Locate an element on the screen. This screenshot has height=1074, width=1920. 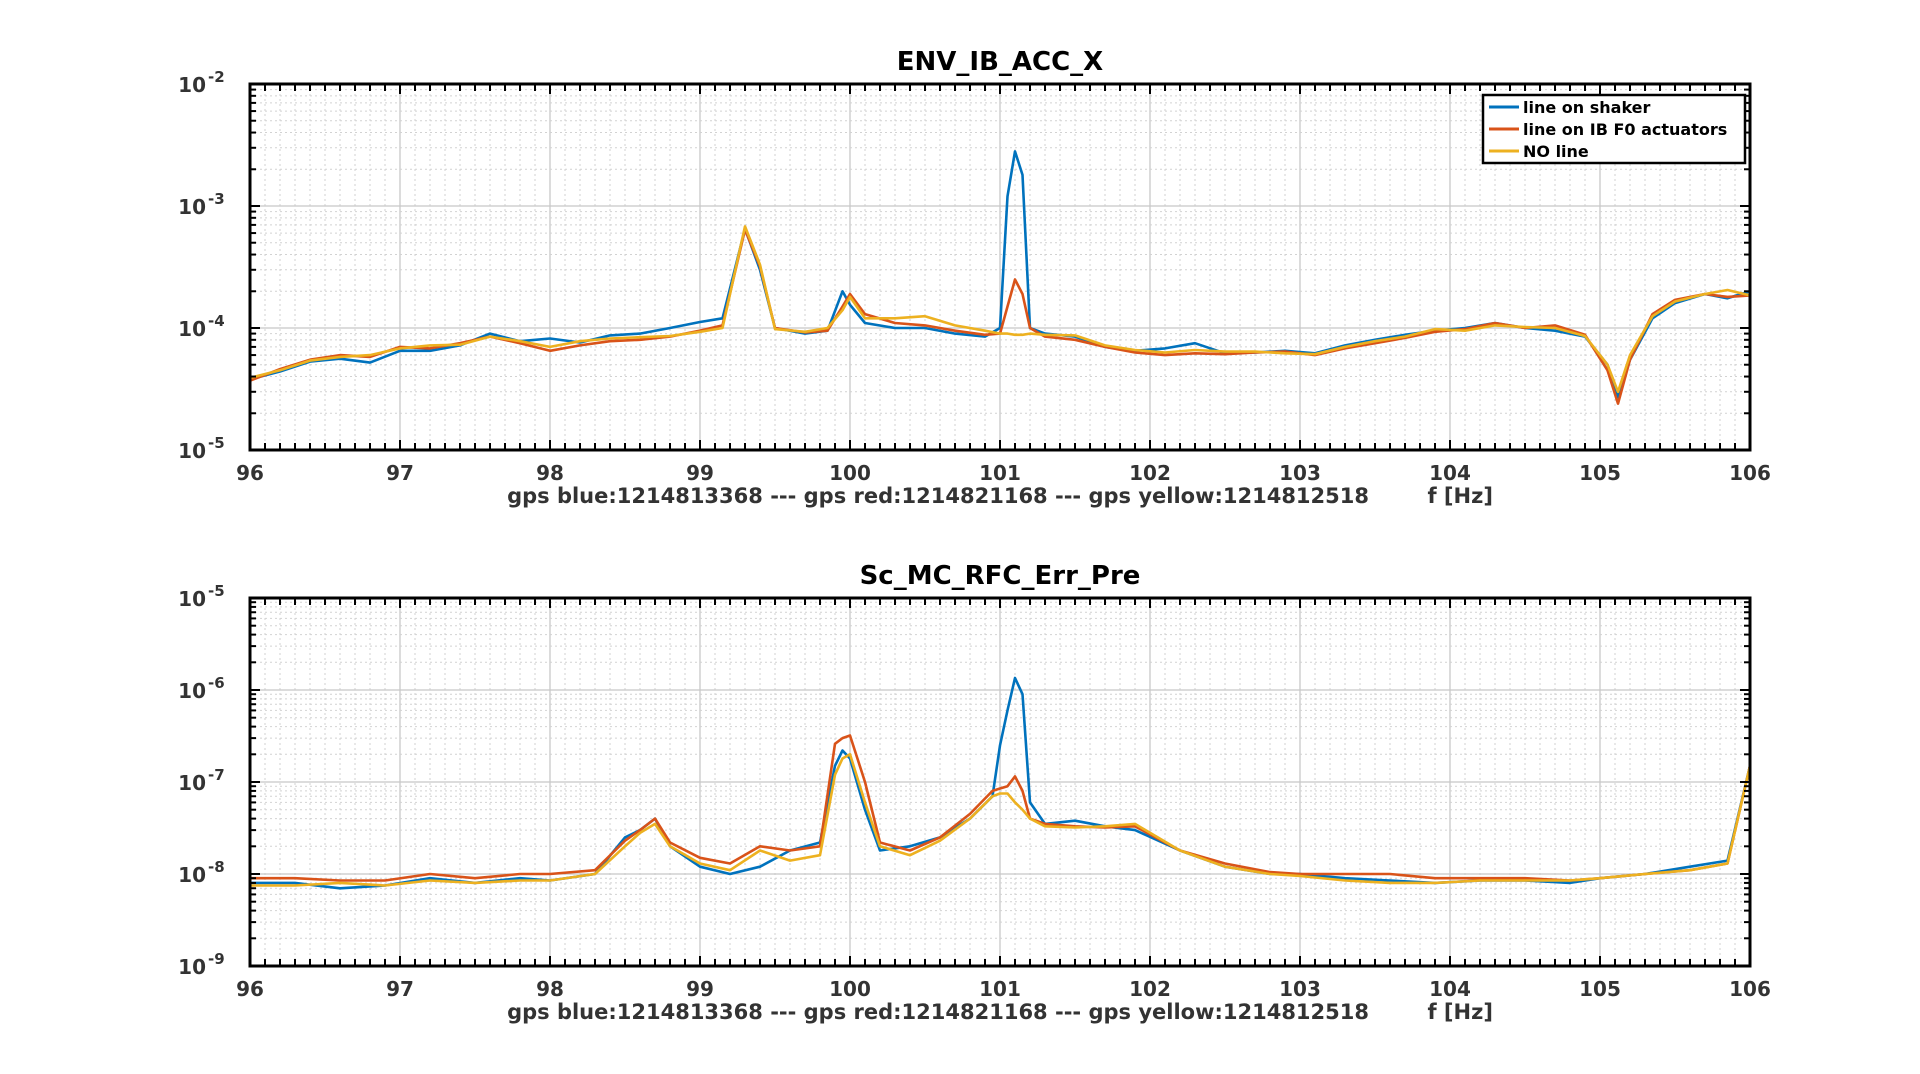
legend-label: line on shaker is located at coordinates (1587, 107).